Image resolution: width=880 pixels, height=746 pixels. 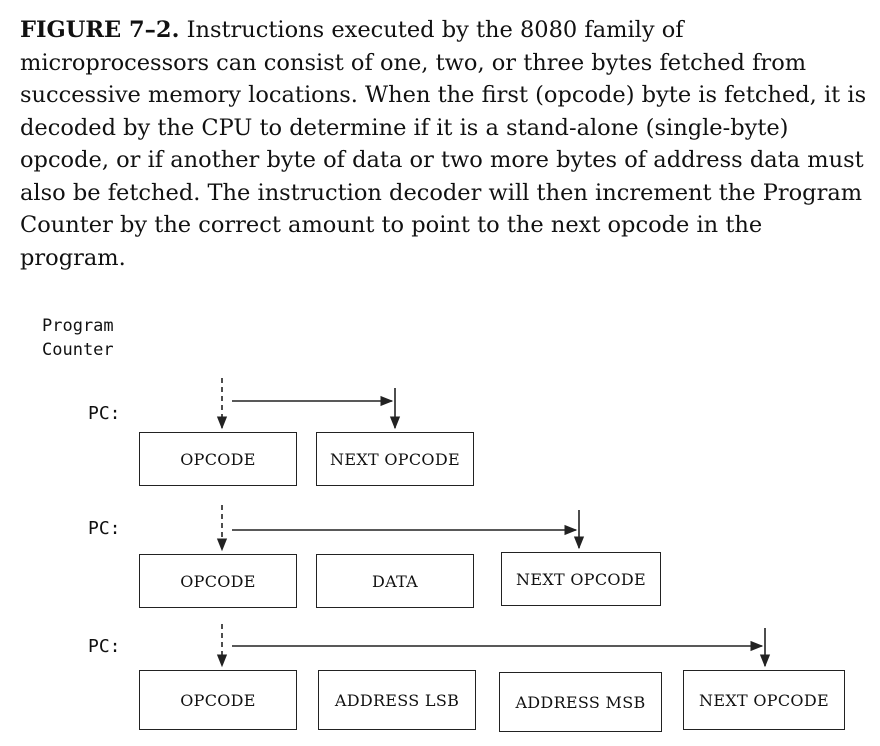 I want to click on figure-label: FIGURE 7–2., so click(x=100, y=30).